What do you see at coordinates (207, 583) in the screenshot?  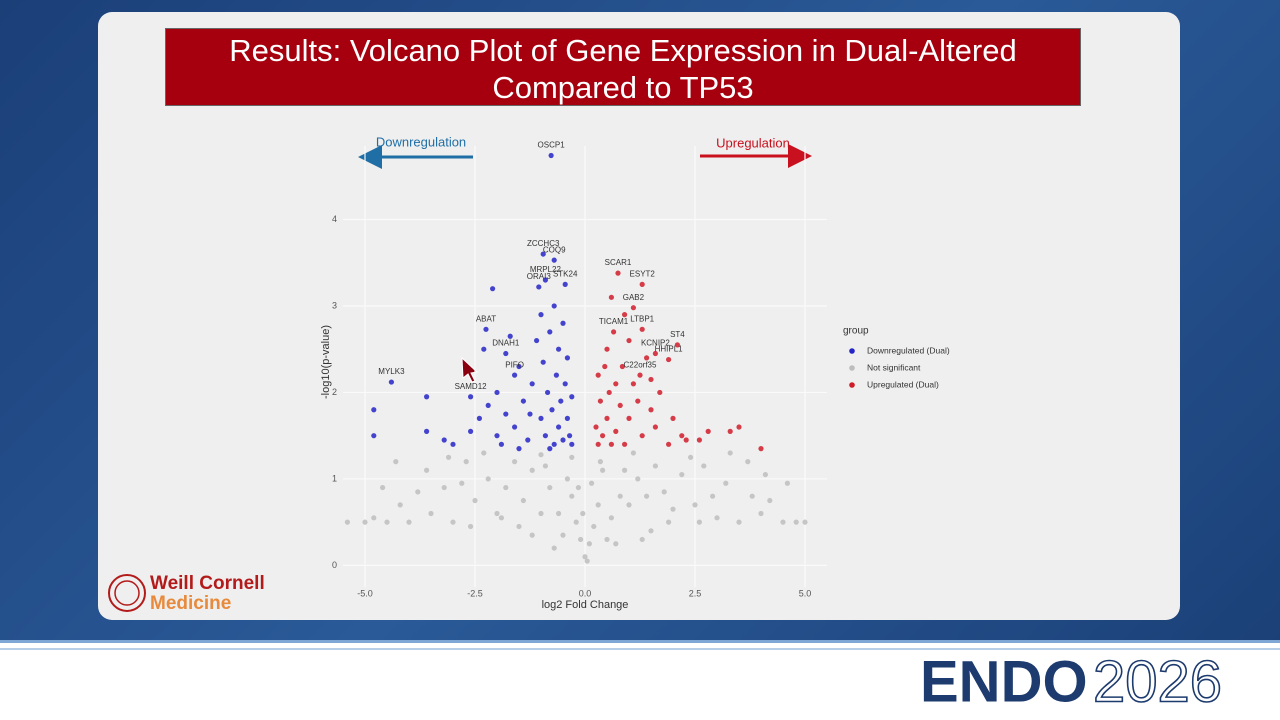 I see `logo-text: Weill Cornell` at bounding box center [207, 583].